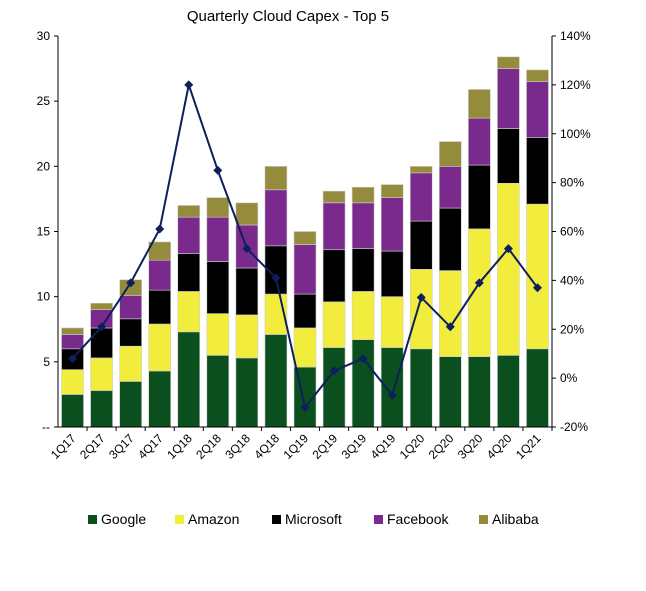 This screenshot has height=591, width=646. Describe the element at coordinates (412, 446) in the screenshot. I see `x-tick-label-1q20: 1Q20` at that location.